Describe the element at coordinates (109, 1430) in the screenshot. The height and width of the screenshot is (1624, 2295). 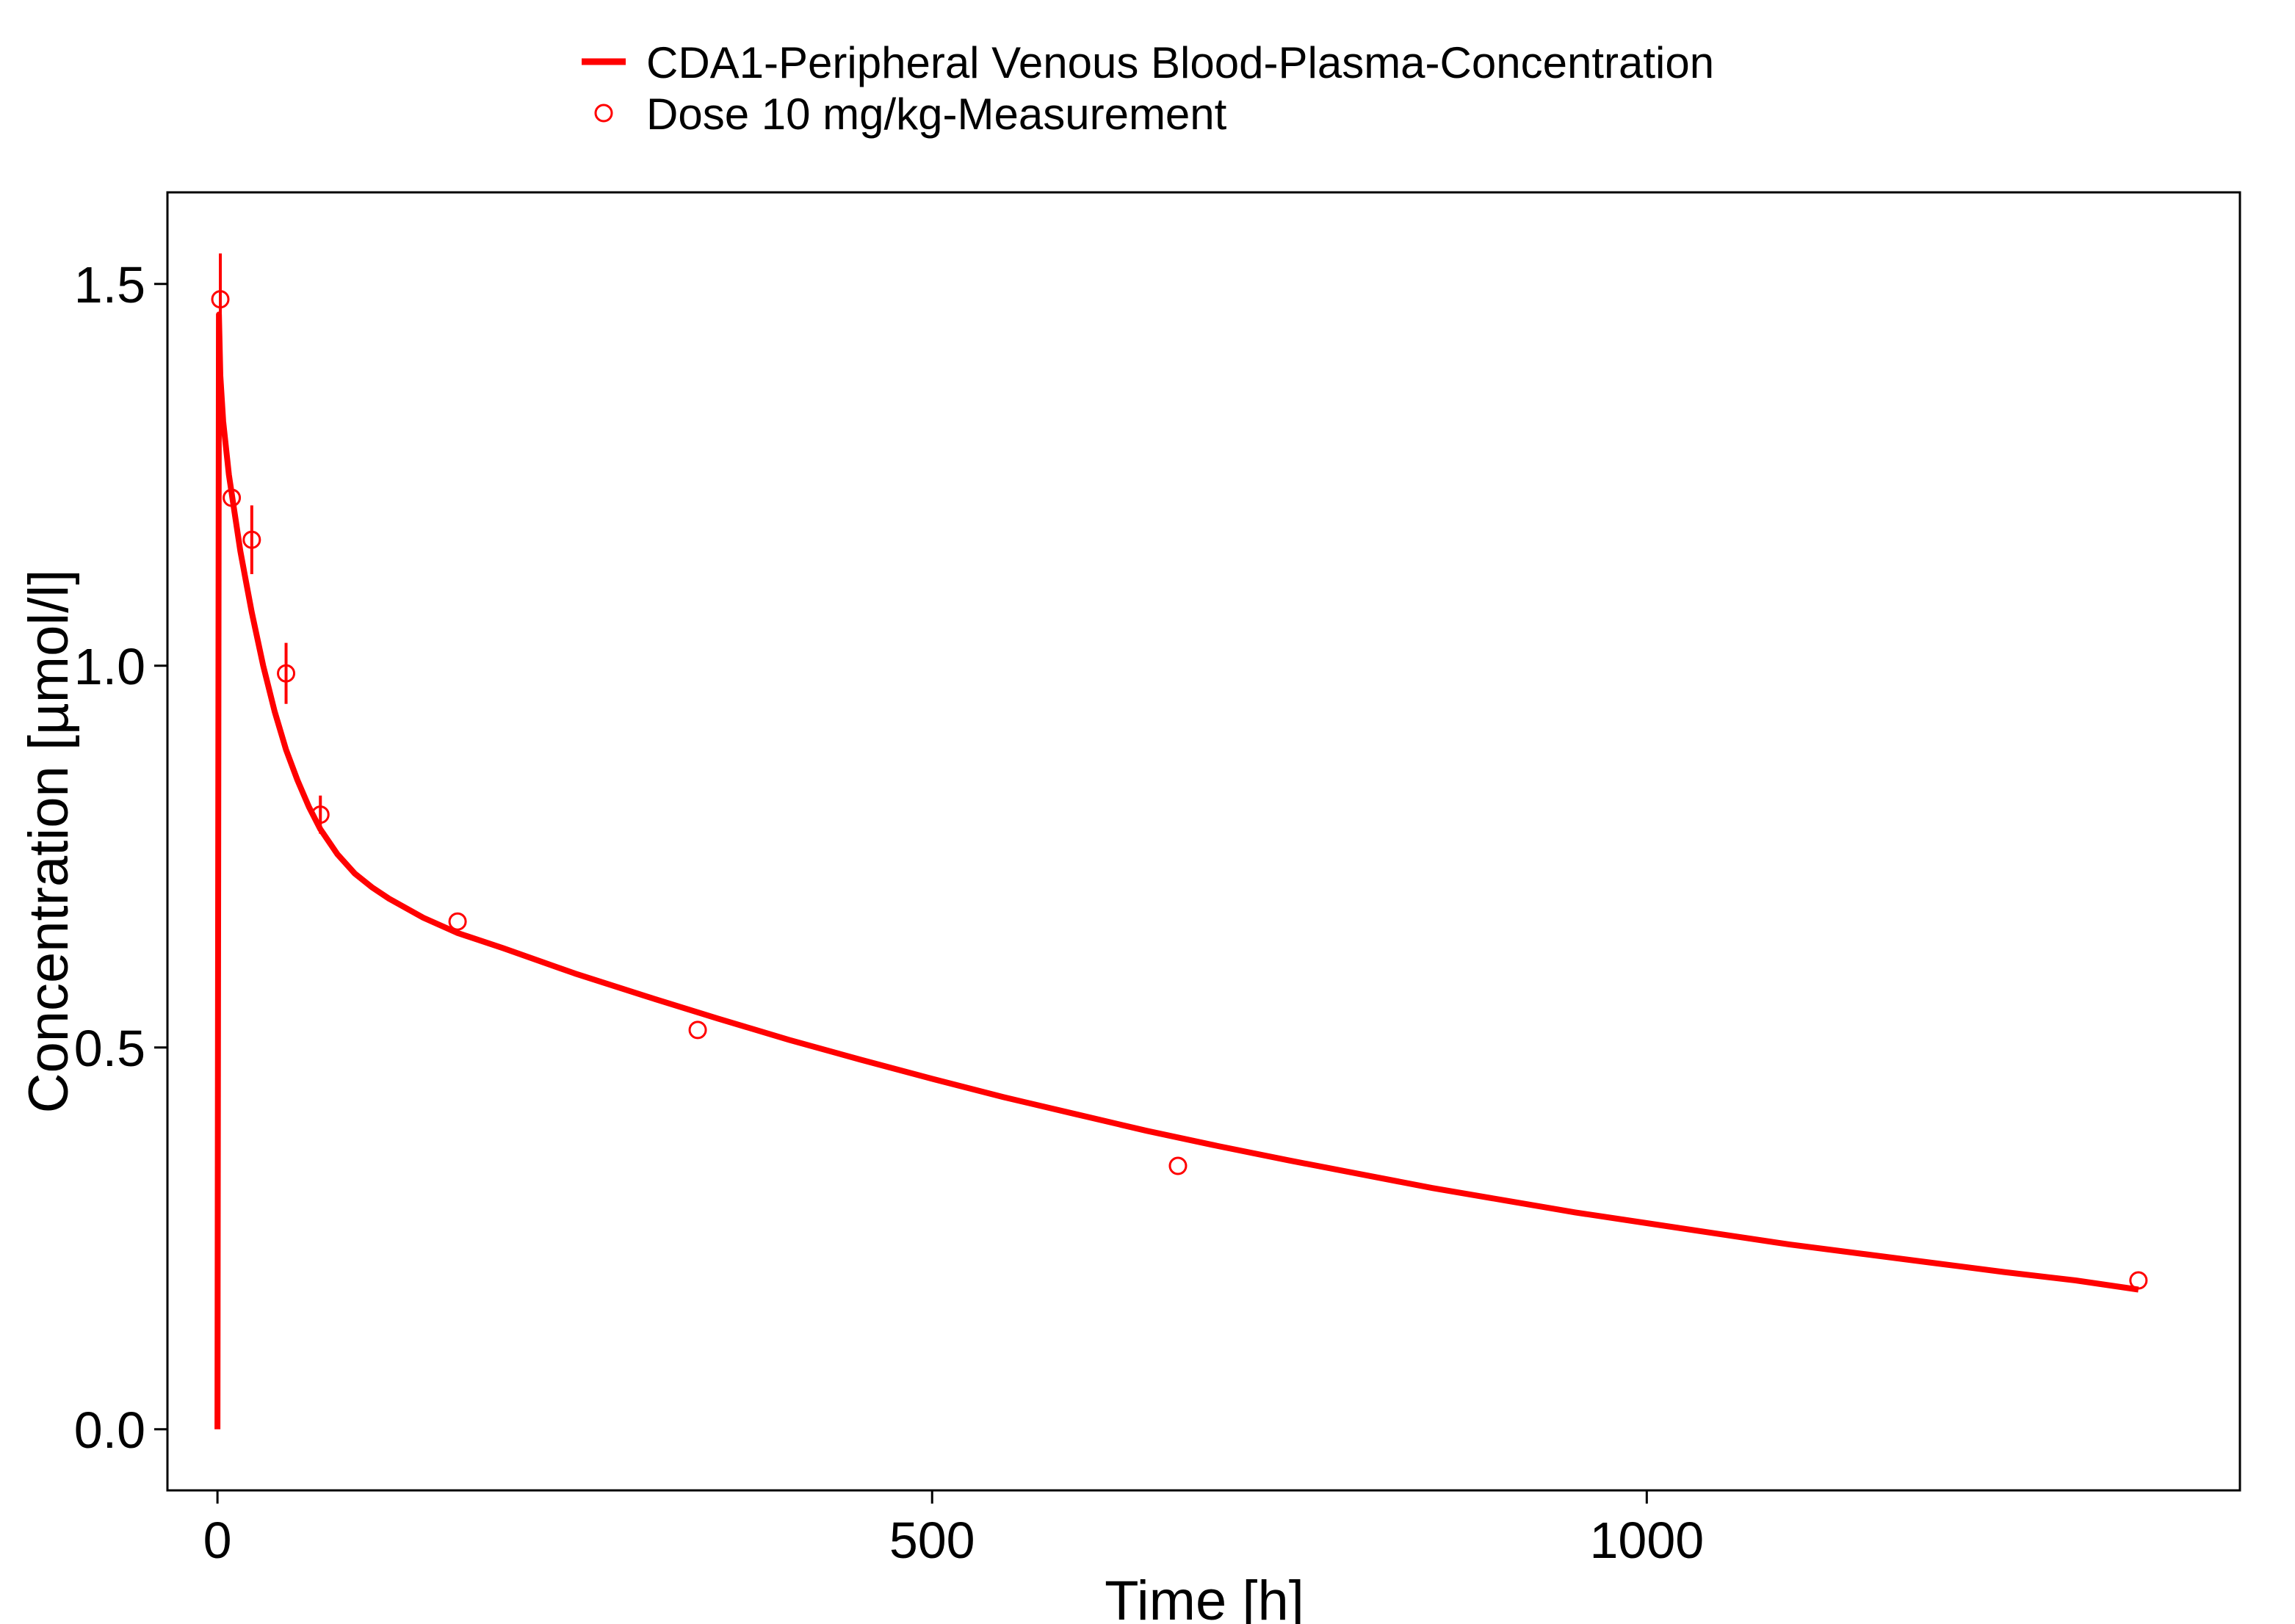
I see `y-tick-label: 0.0` at that location.